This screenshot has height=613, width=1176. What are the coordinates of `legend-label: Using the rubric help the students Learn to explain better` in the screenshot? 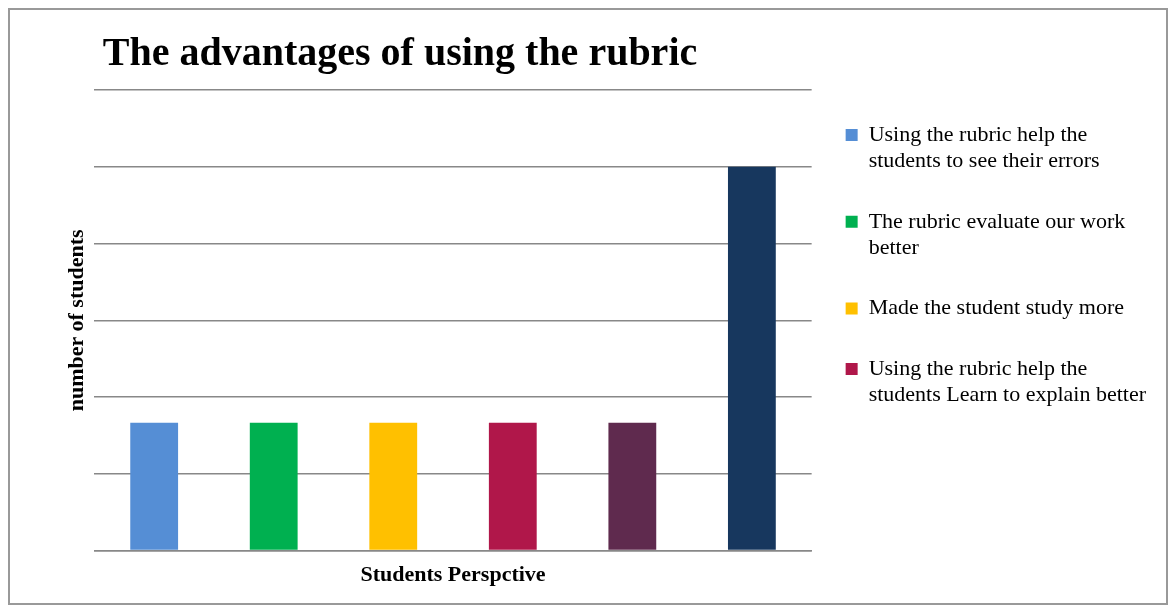 It's located at (1007, 380).